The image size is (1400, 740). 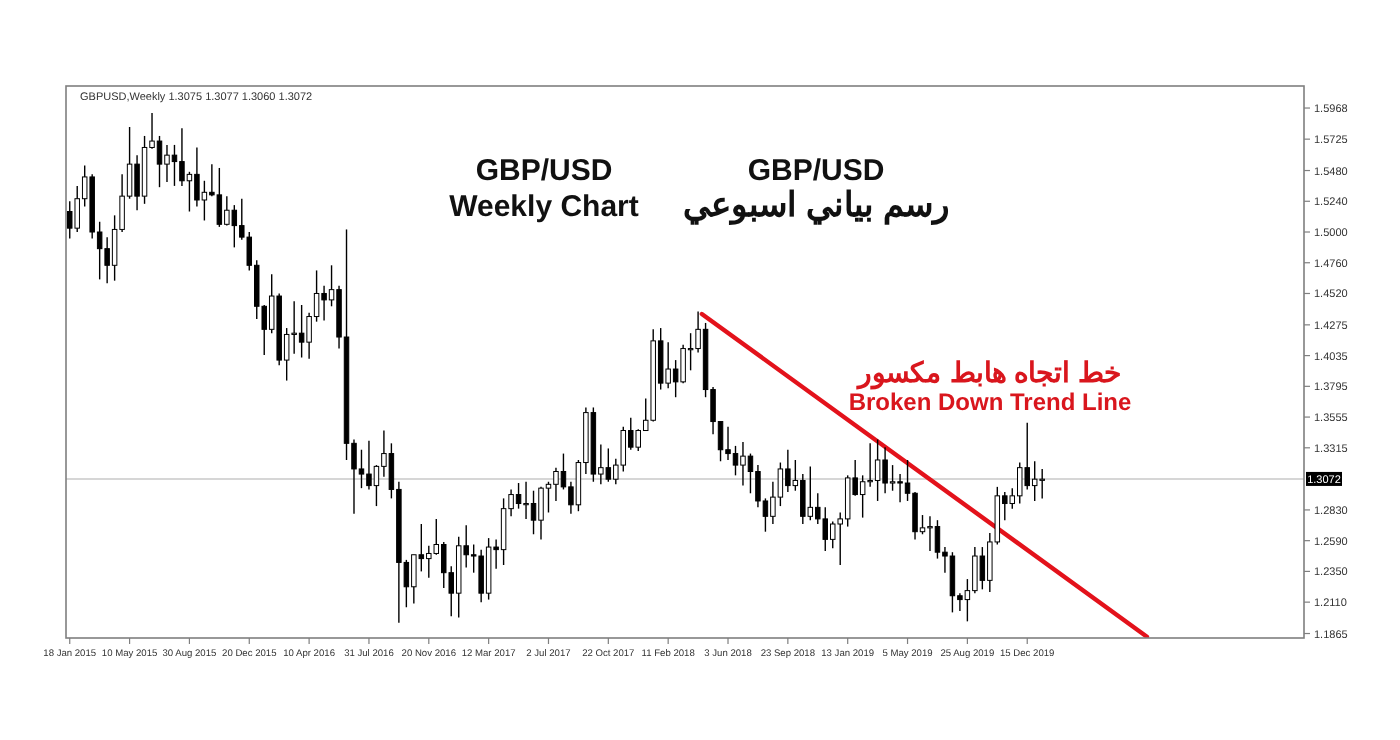 I want to click on annotation: Weekly Chart, so click(x=544, y=207).